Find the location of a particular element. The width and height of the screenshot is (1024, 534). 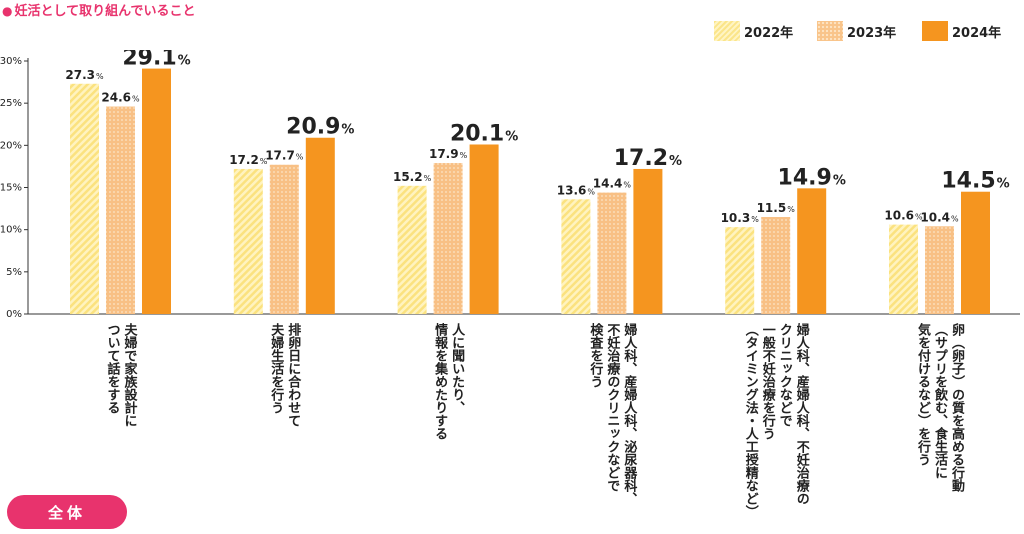

category-label: 婦人科、産婦人科、泌尿器科、 不妊治療のクリニックなどで 検査を行う is located at coordinates (611, 414).